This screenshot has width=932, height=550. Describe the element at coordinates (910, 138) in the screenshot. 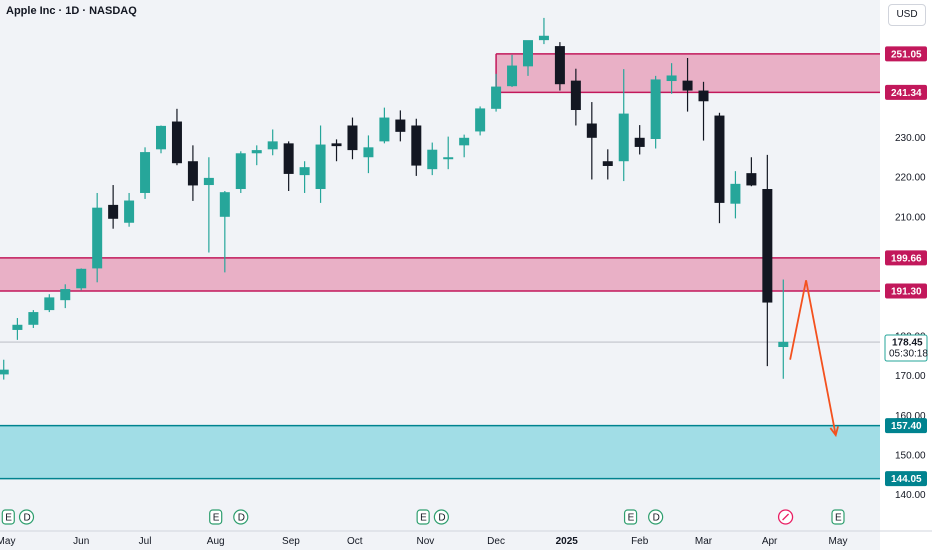

I see `y-tick-label: 230.00` at that location.